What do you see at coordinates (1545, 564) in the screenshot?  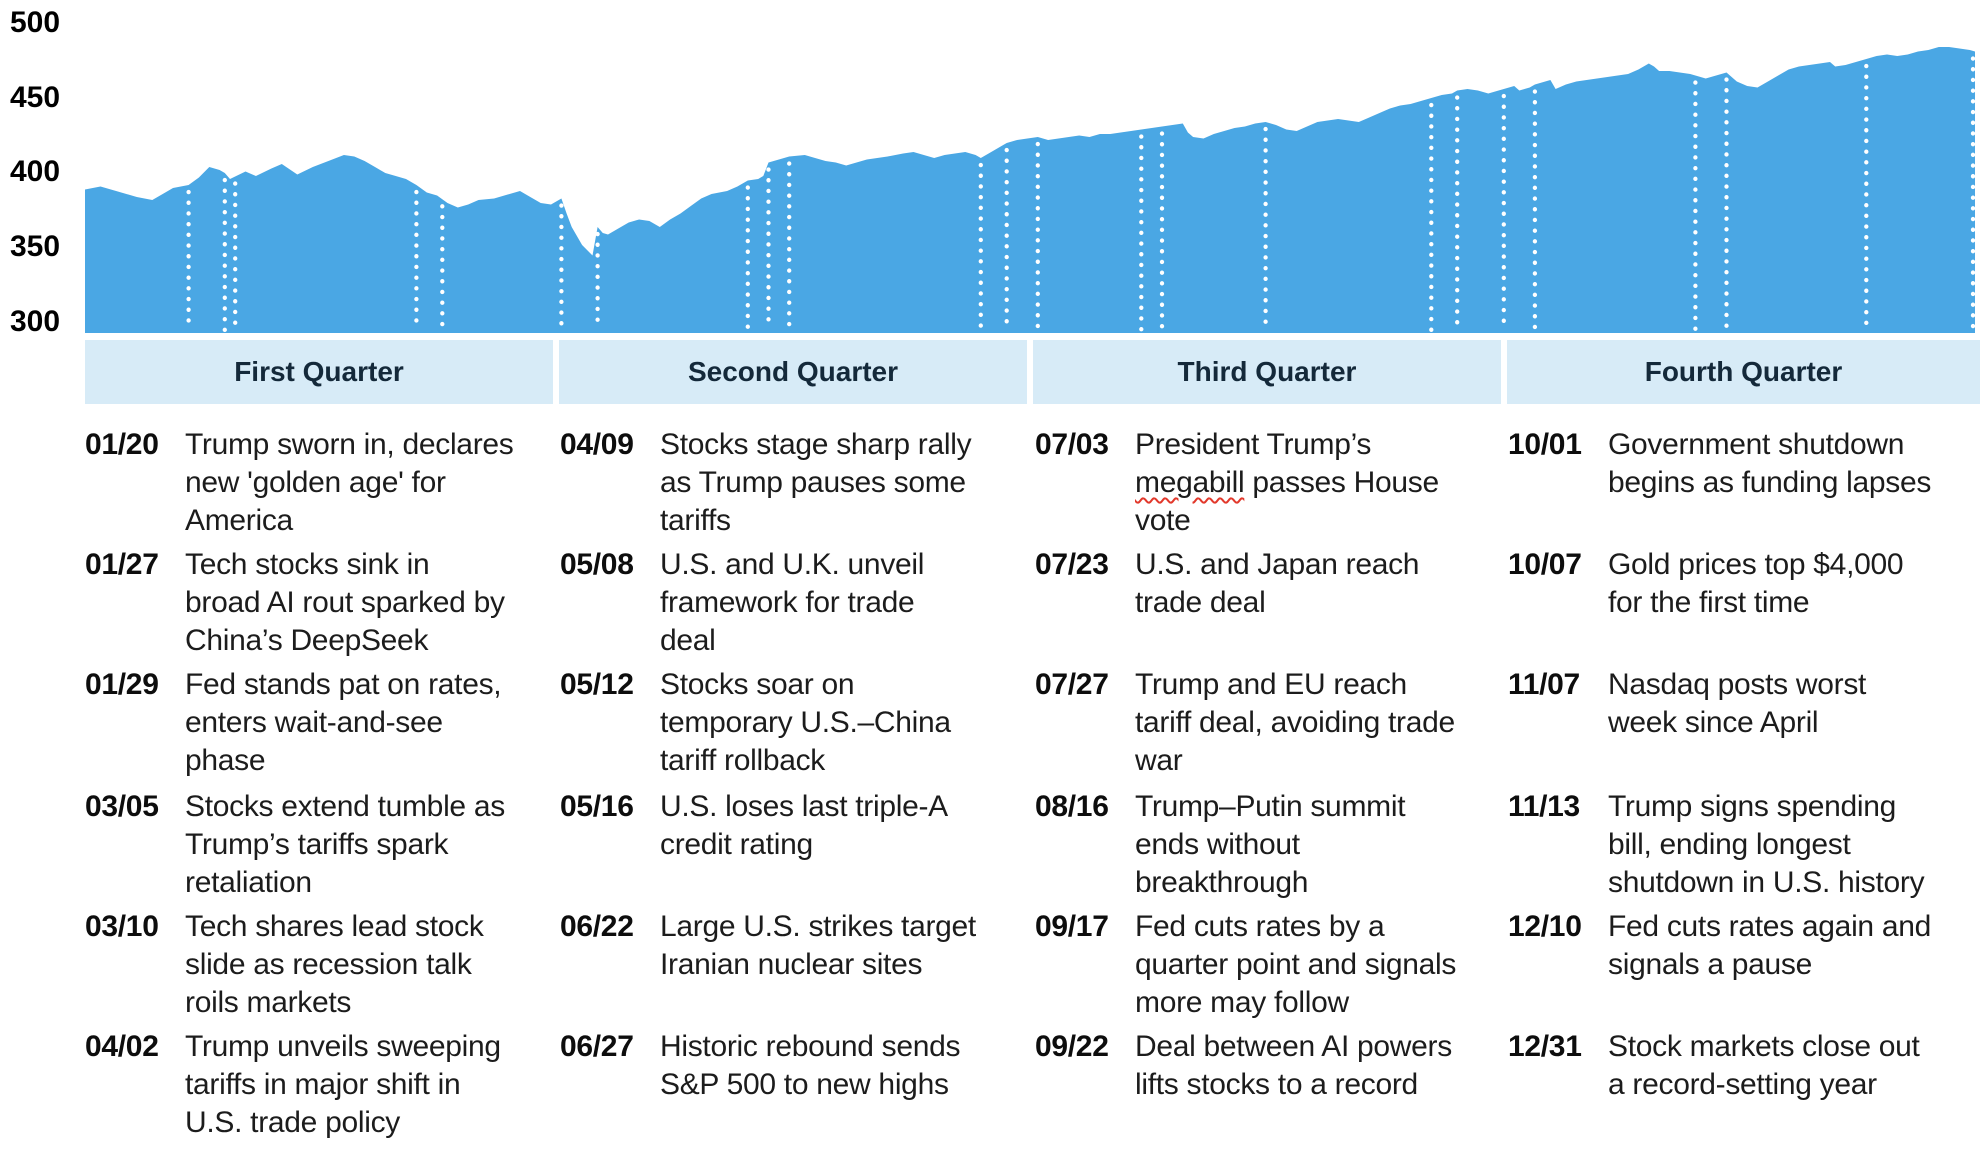 I see `event-date: 10/07` at bounding box center [1545, 564].